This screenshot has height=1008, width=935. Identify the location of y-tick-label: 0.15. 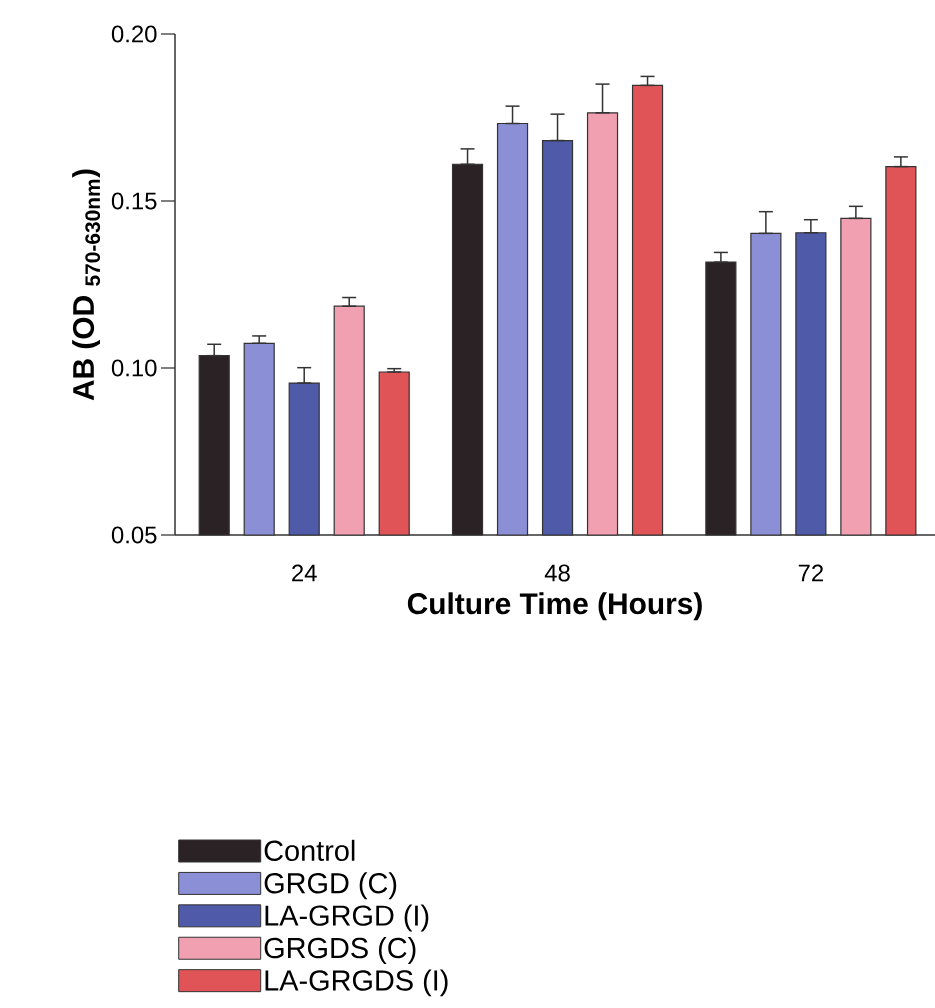
(134, 201).